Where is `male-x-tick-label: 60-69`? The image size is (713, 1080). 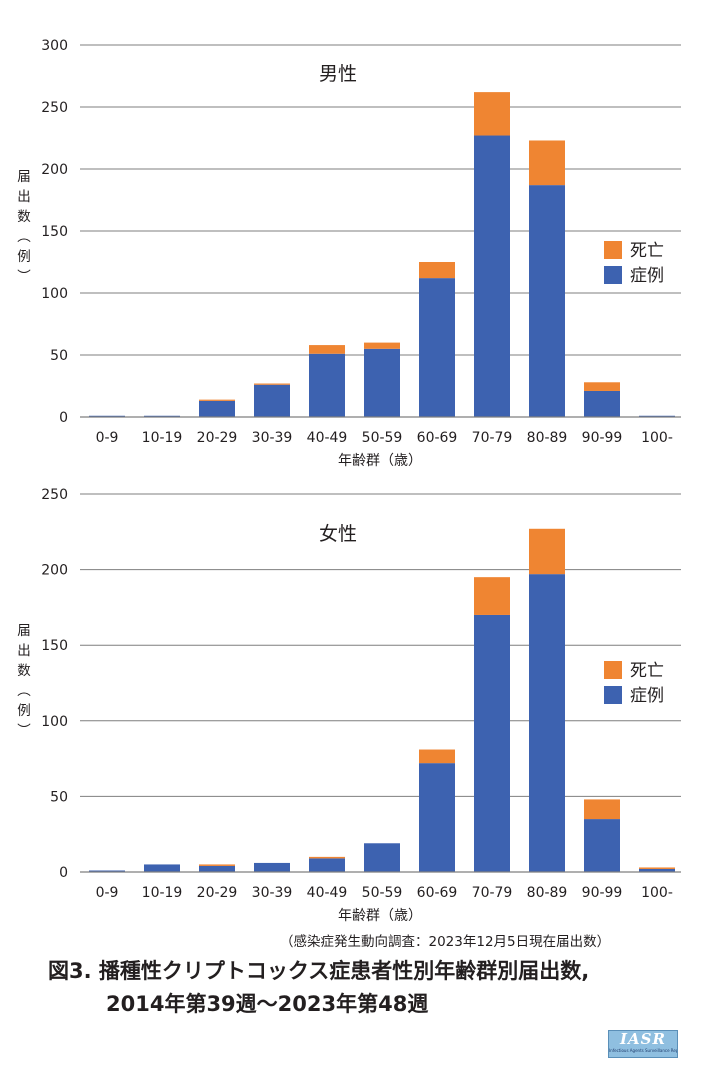
male-x-tick-label: 60-69 is located at coordinates (437, 438).